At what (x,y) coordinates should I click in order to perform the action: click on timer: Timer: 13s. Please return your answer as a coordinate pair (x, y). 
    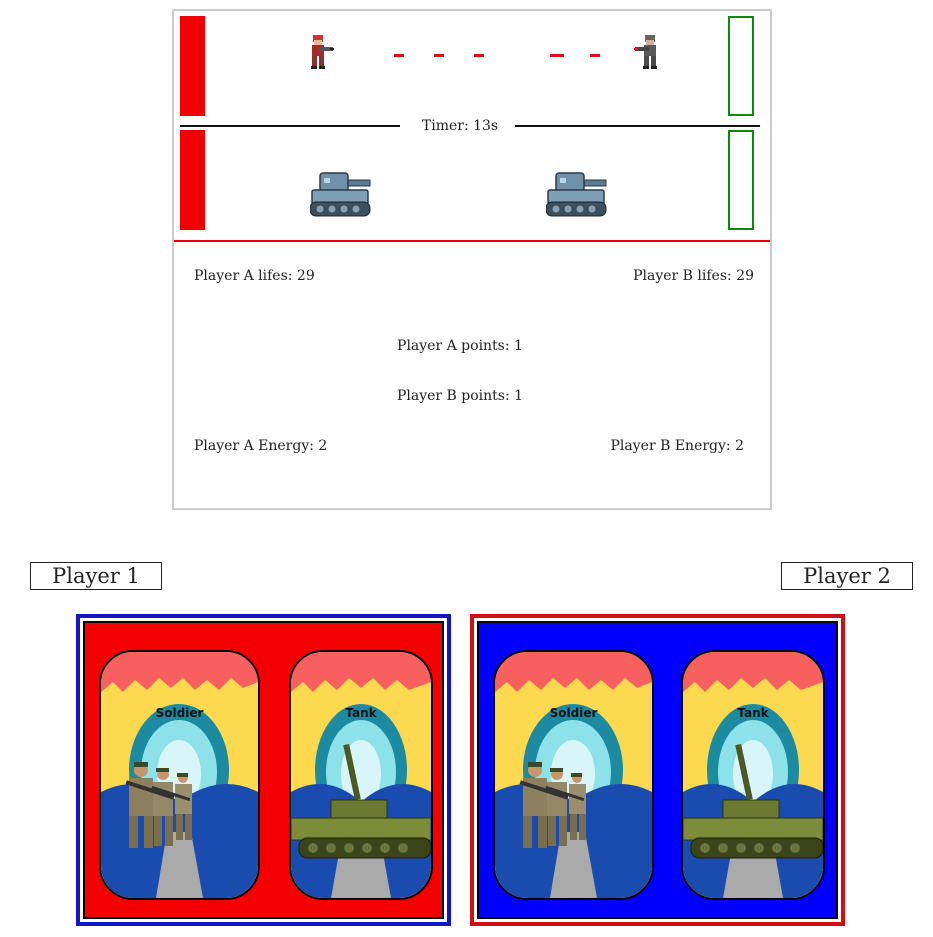
    Looking at the image, I should click on (460, 126).